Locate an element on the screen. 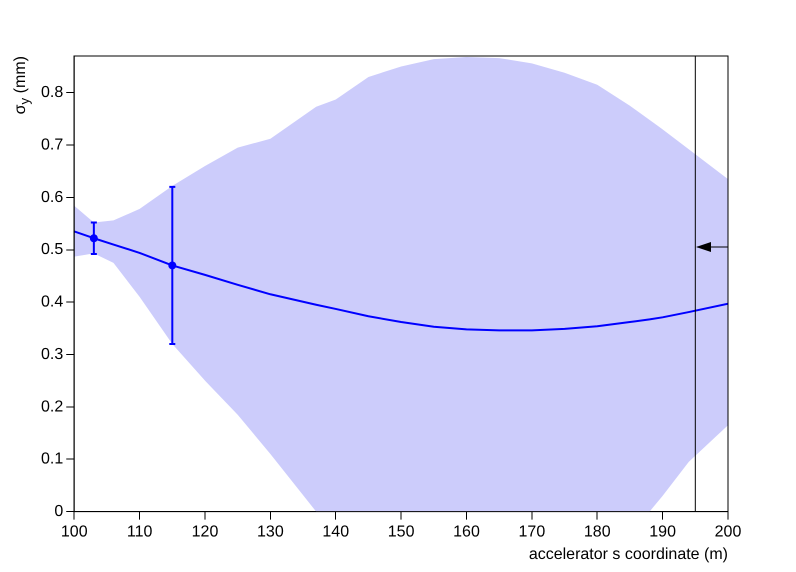 The image size is (796, 572). x-tick-label: 150 is located at coordinates (401, 532).